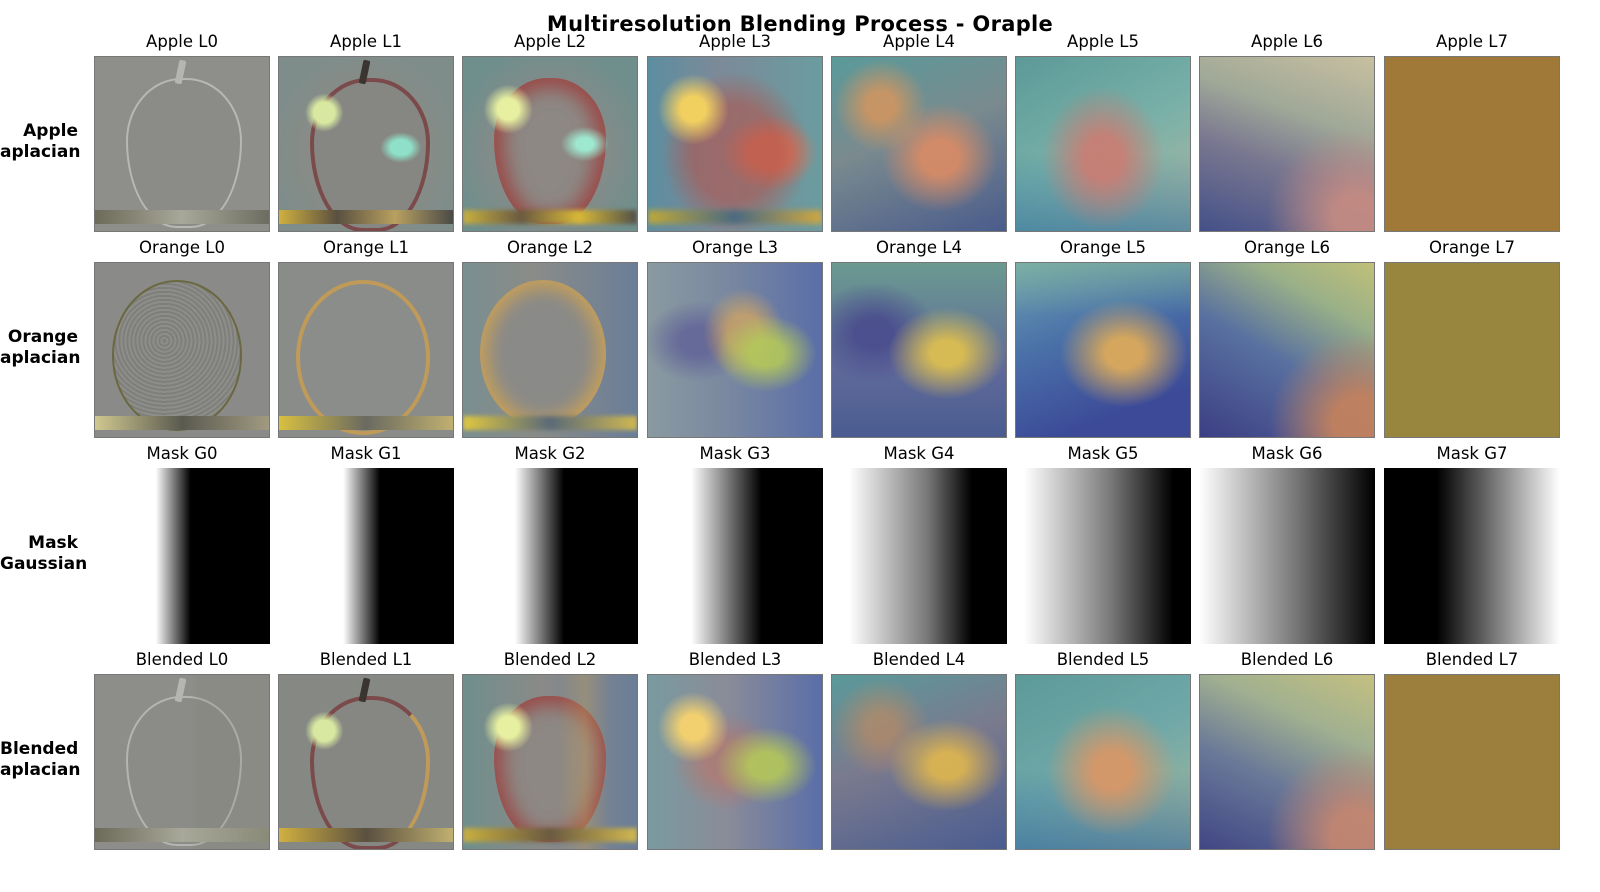 Image resolution: width=1600 pixels, height=892 pixels. What do you see at coordinates (366, 659) in the screenshot?
I see `cell-title-blended-1: Blended L1` at bounding box center [366, 659].